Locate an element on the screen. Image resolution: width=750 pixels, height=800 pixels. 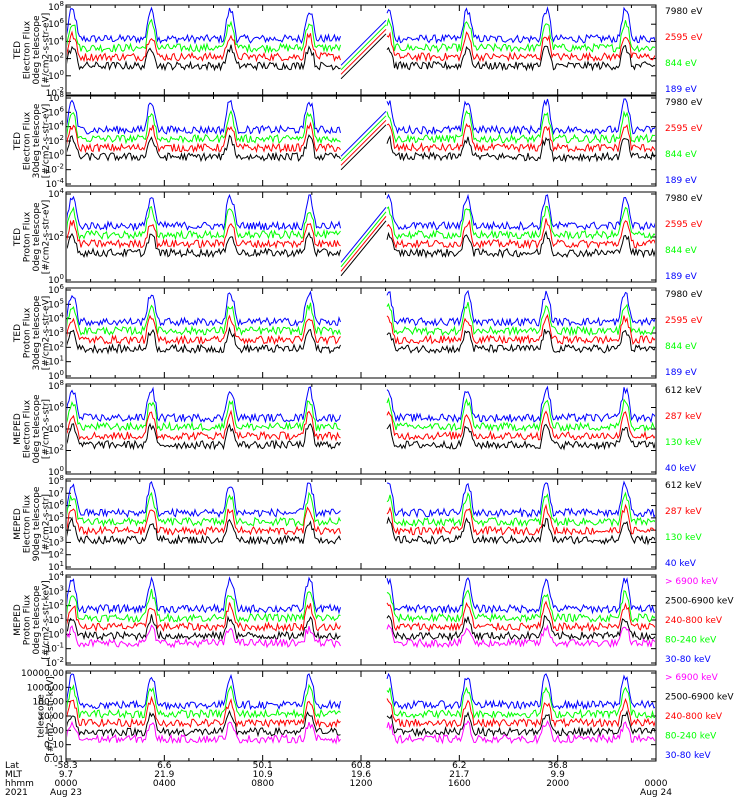
y-tick-label: 0.01 is located at coordinates (54, 760).